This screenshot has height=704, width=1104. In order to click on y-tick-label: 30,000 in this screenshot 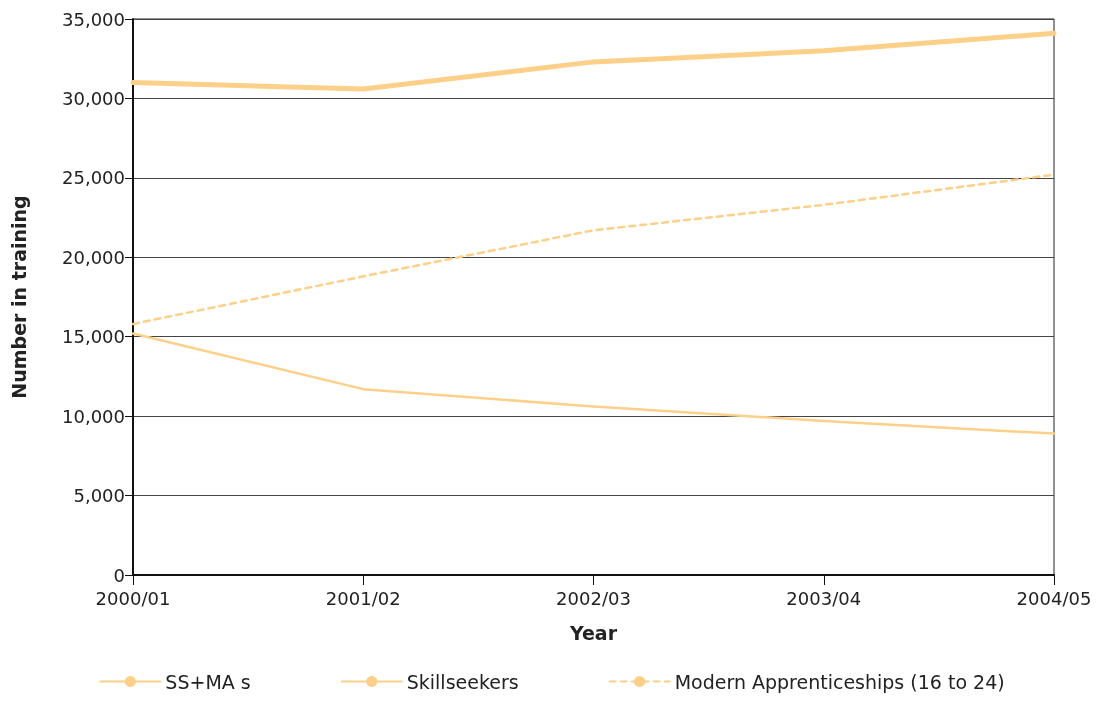, I will do `click(93, 98)`.